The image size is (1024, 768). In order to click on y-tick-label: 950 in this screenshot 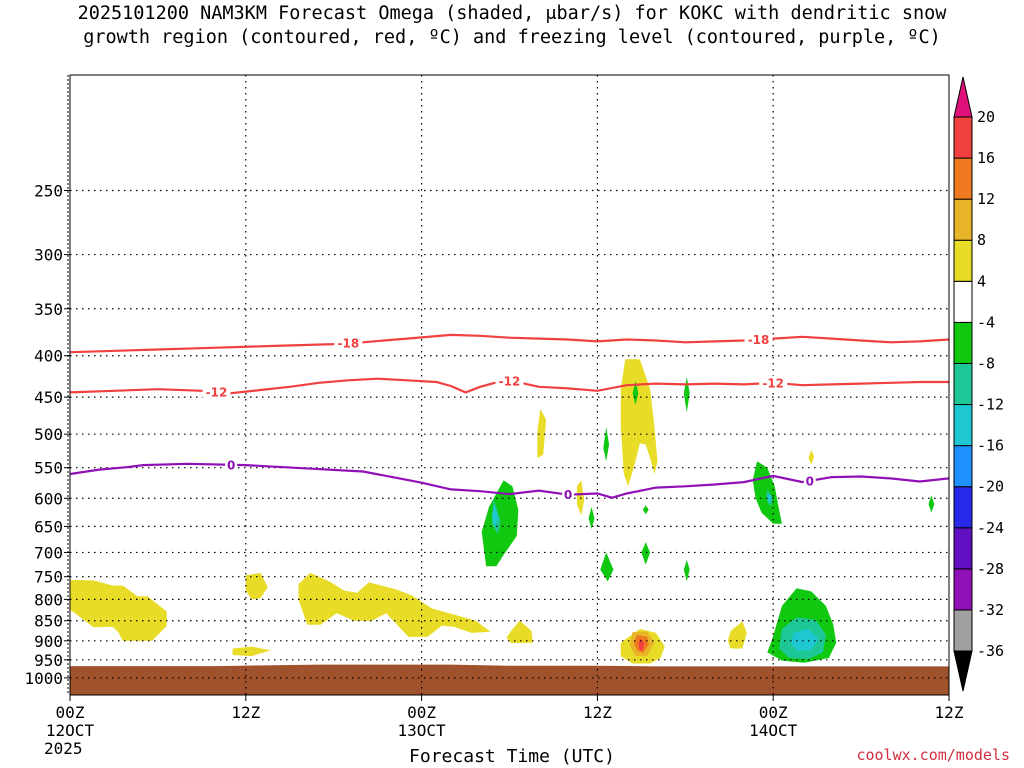, I will do `click(48, 660)`.